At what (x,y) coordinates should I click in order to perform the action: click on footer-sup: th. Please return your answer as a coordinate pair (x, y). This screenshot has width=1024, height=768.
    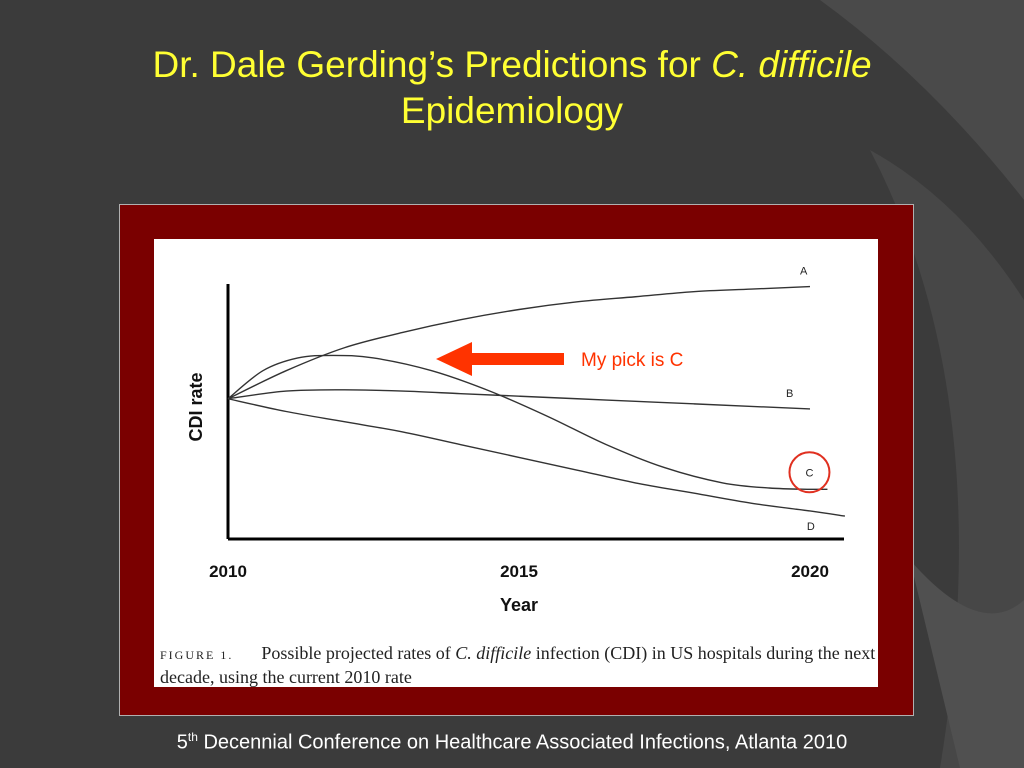
    Looking at the image, I should click on (192, 737).